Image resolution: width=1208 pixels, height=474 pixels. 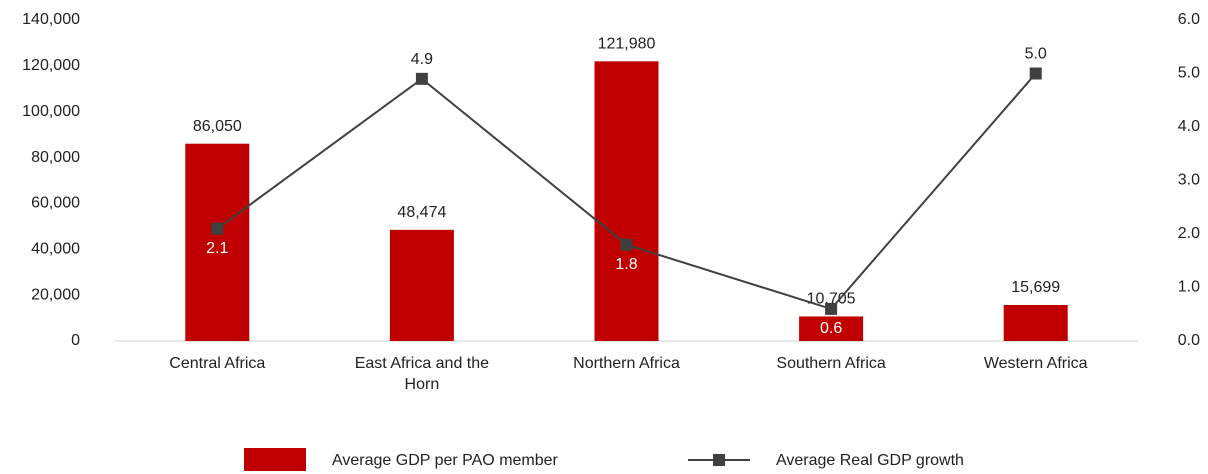 I want to click on y2-tick-label: 2.0, so click(x=1189, y=233).